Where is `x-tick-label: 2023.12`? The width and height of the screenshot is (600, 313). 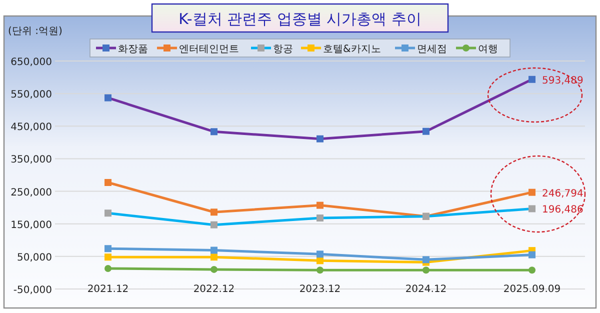 x-tick-label: 2023.12 is located at coordinates (320, 289).